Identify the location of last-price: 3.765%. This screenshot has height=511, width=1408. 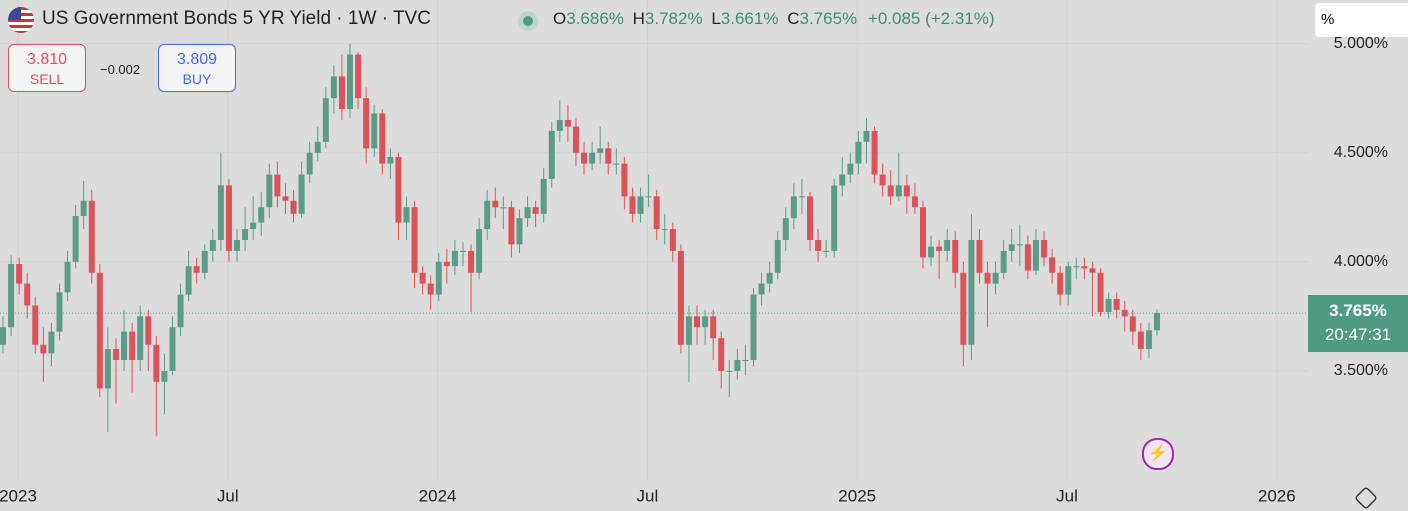
(1358, 310).